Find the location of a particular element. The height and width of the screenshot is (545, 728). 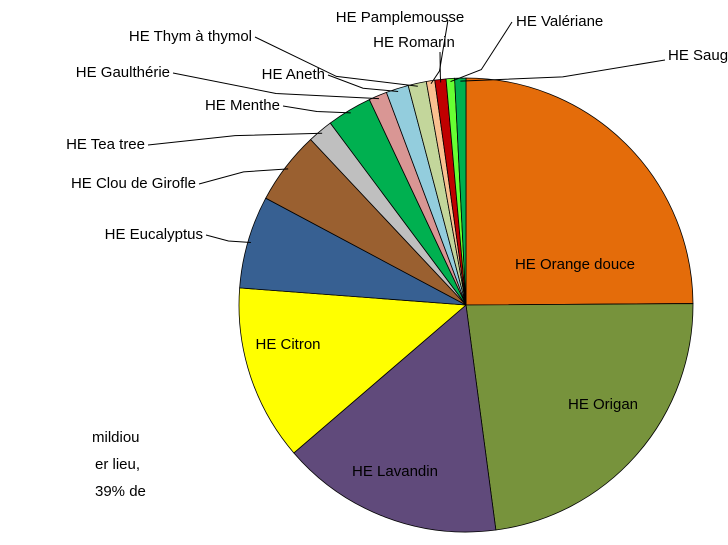

slice-label: HE Lavandin is located at coordinates (395, 471).